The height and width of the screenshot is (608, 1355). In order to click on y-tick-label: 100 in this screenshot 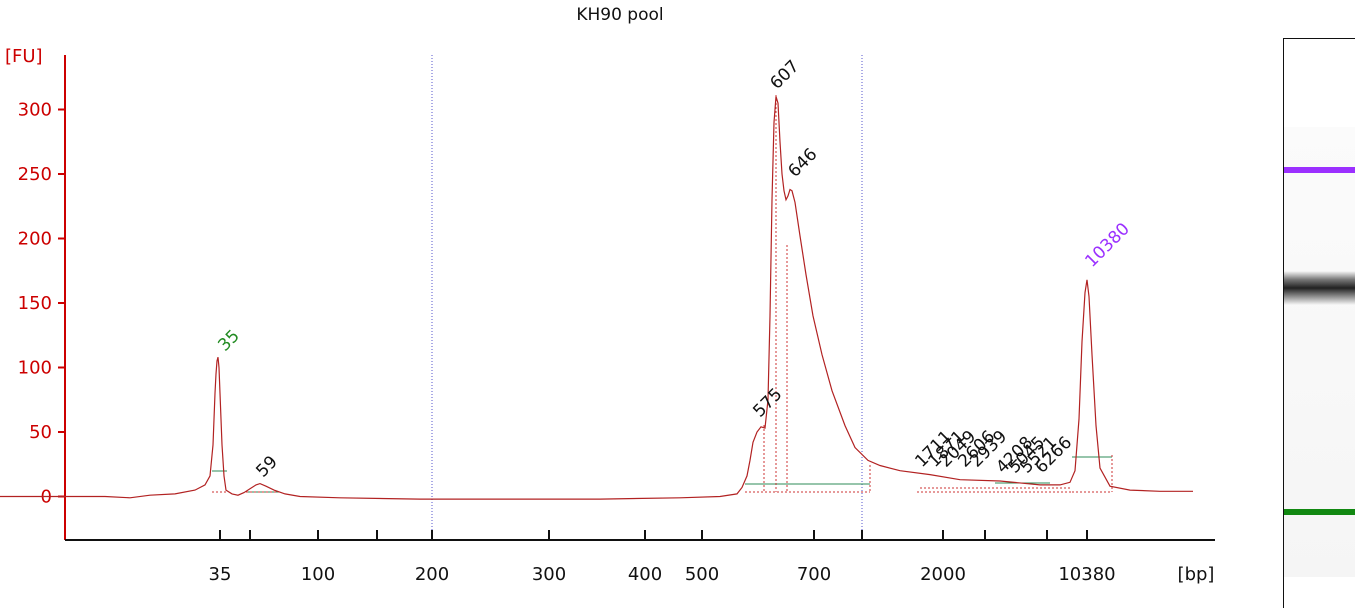, I will do `click(35, 368)`.